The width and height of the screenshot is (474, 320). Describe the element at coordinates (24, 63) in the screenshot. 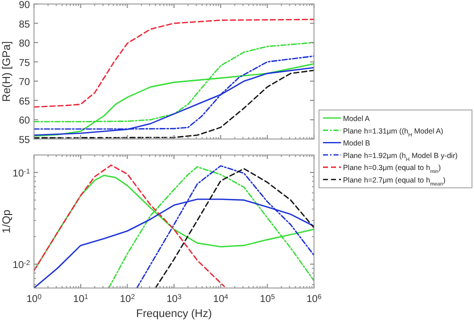

I see `y-tick-label: 75` at that location.